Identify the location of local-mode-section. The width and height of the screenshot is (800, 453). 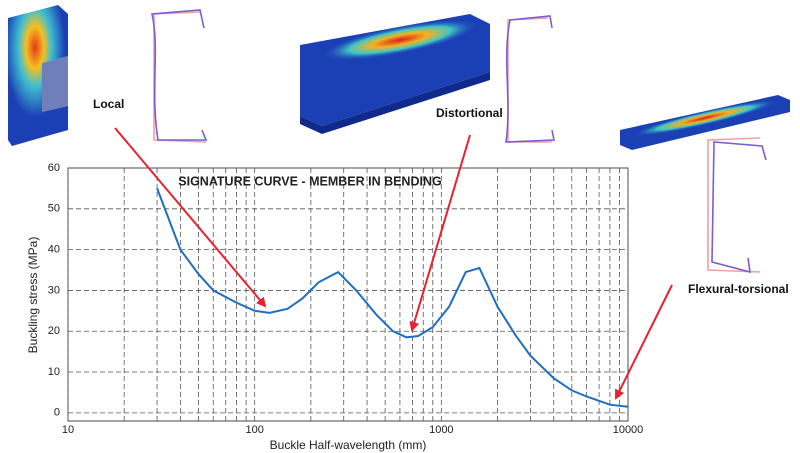
(179, 76).